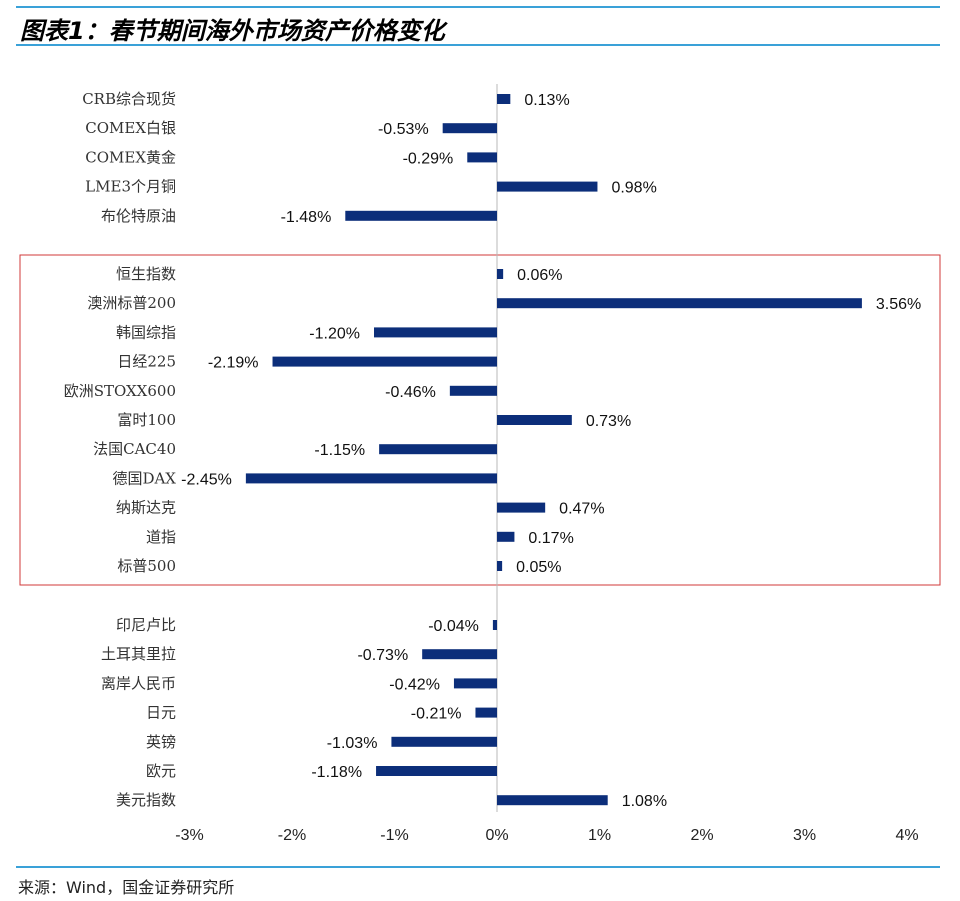 Image resolution: width=960 pixels, height=901 pixels. What do you see at coordinates (146, 420) in the screenshot?
I see `category-label: 富时100` at bounding box center [146, 420].